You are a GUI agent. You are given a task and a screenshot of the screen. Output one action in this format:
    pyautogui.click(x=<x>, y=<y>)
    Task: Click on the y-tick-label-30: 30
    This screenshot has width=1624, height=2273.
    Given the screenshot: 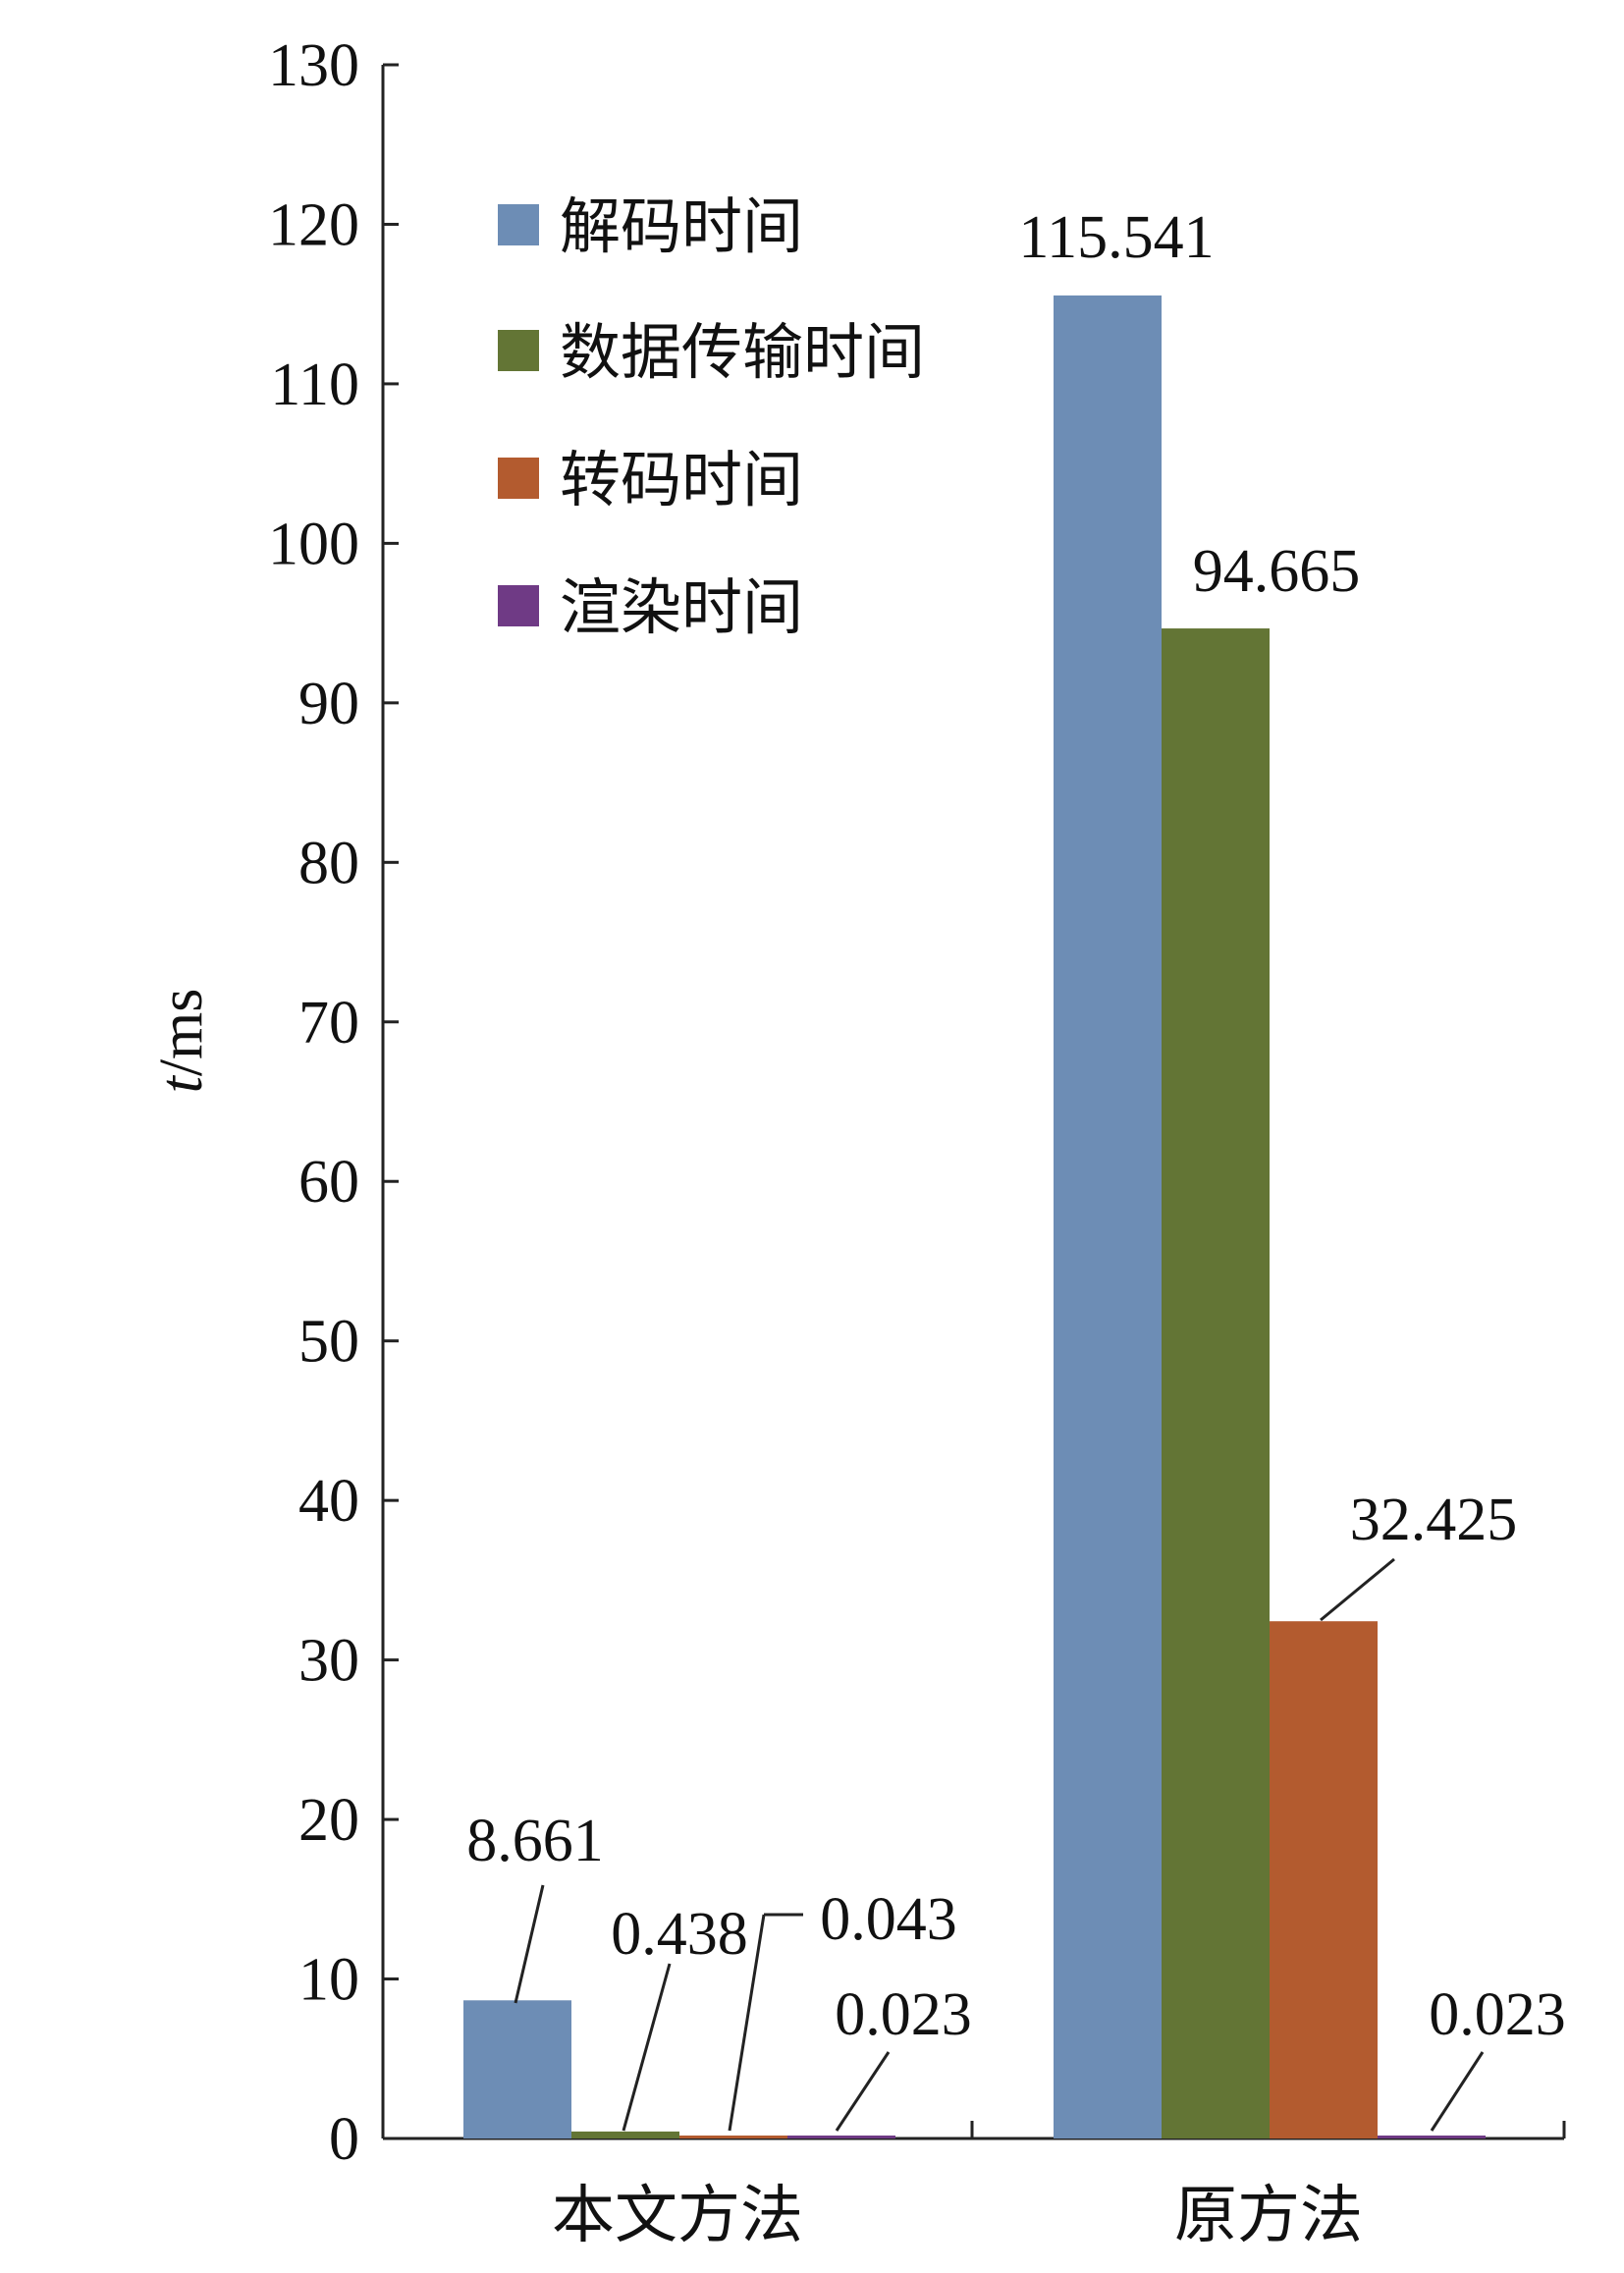 What is the action you would take?
    pyautogui.click(x=328, y=1661)
    